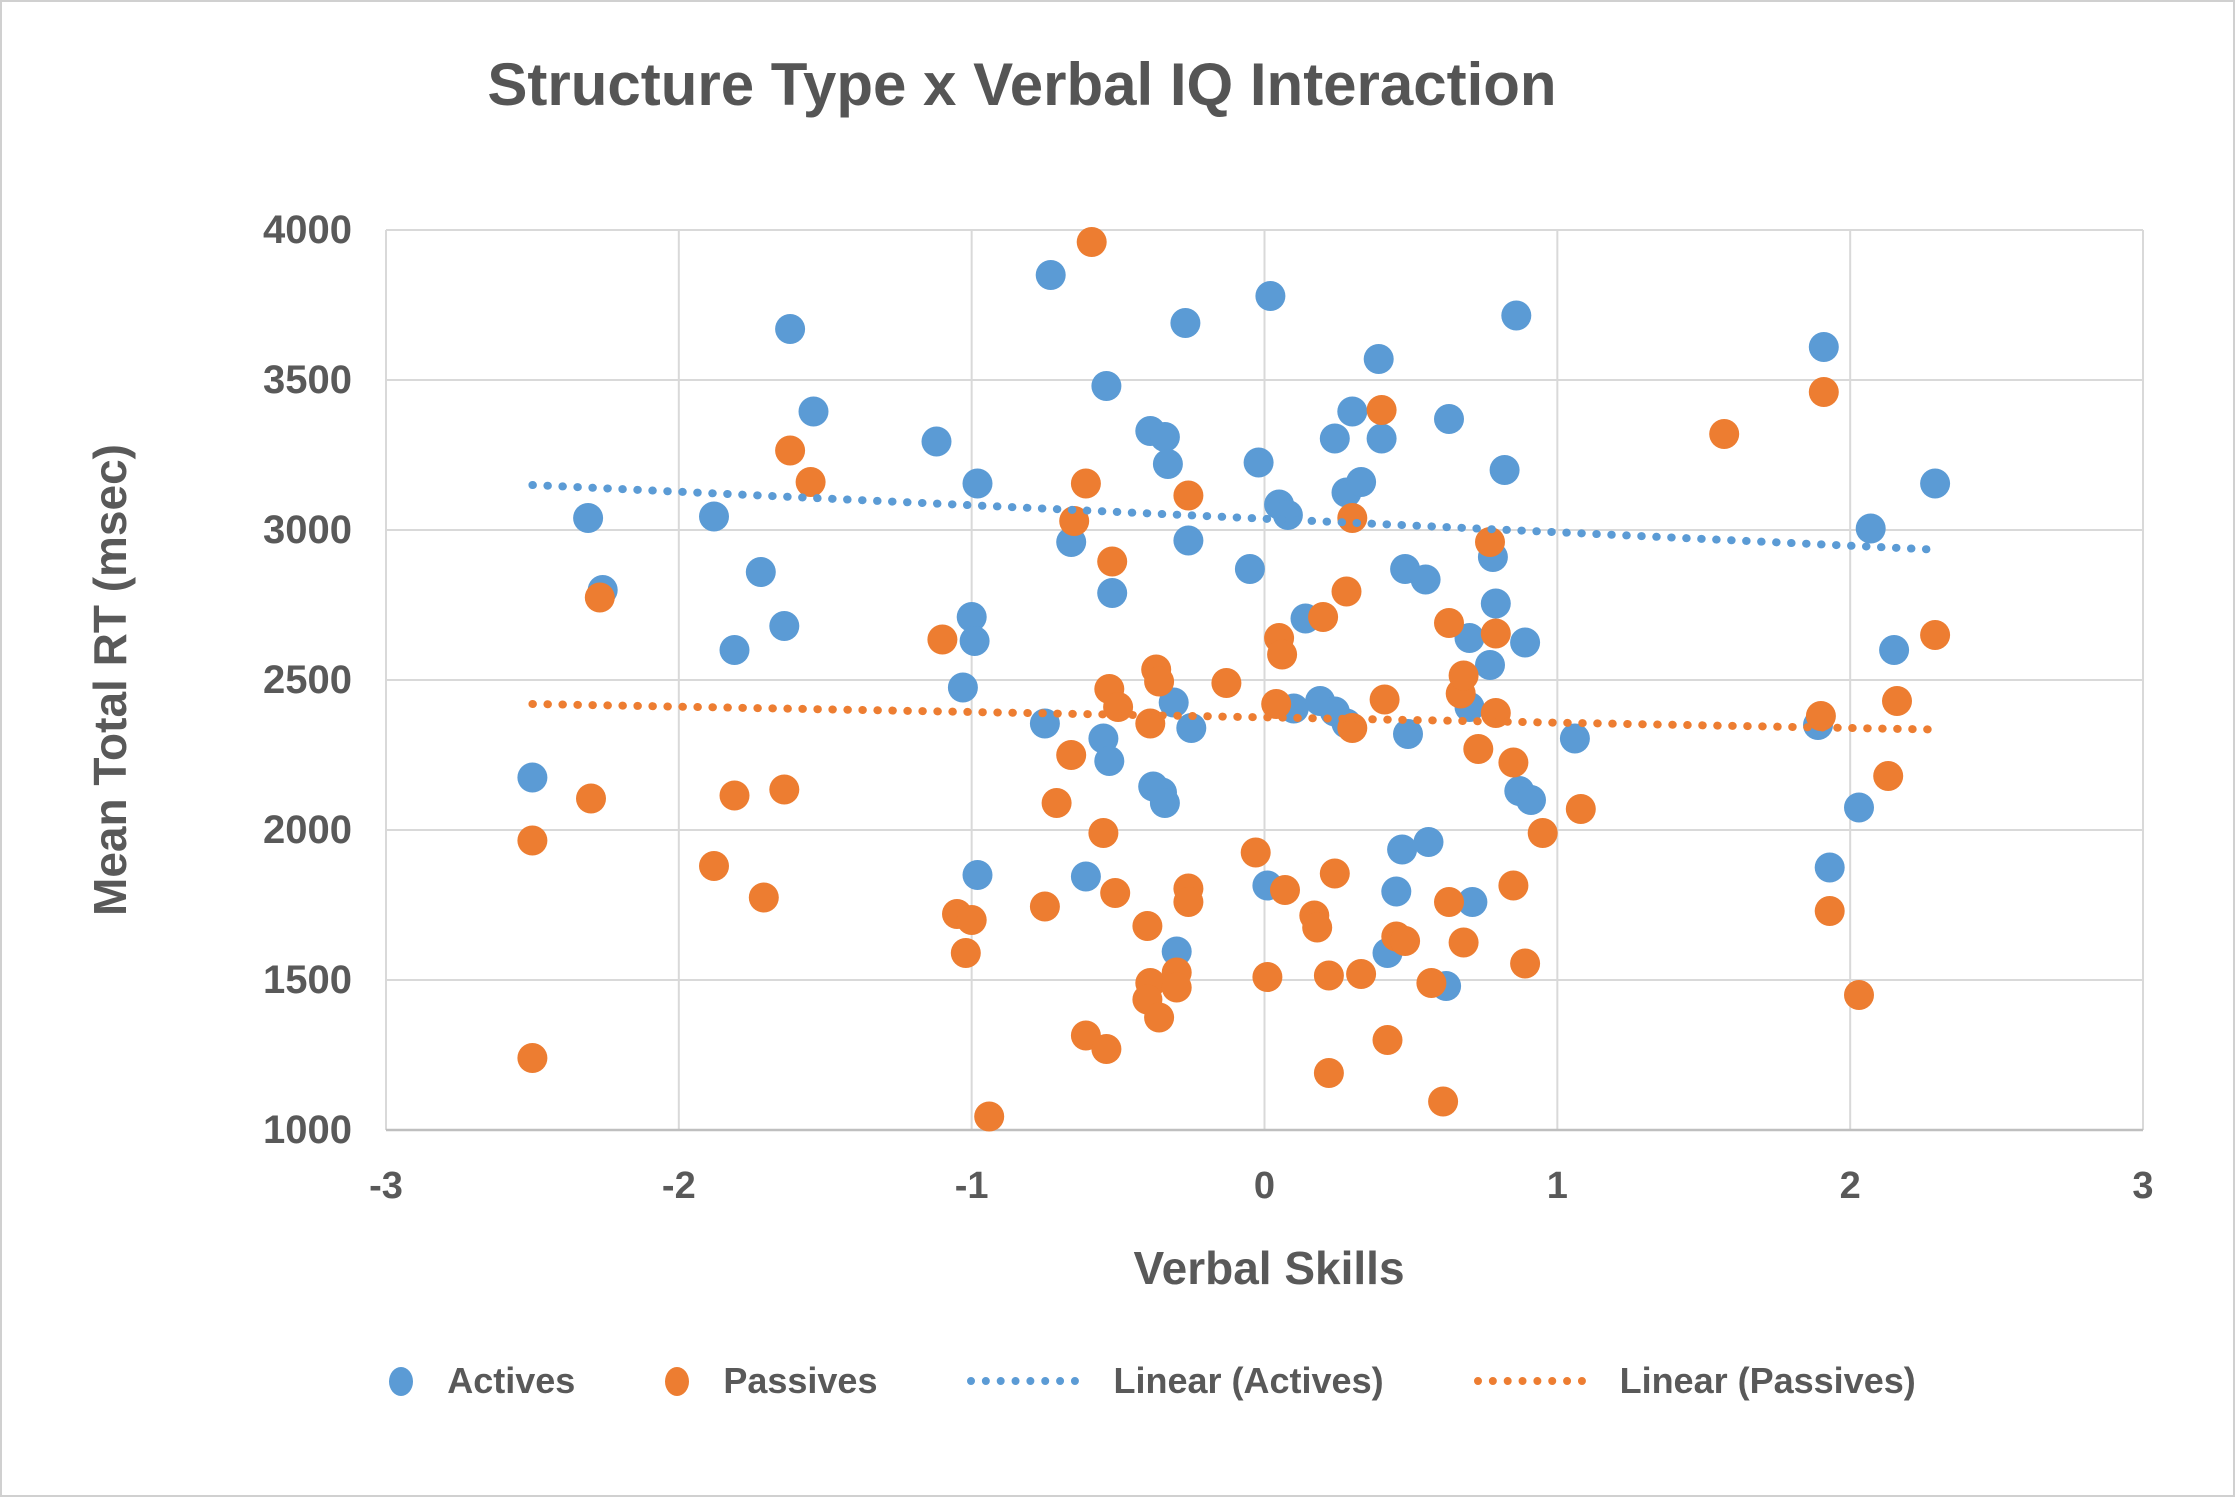 The height and width of the screenshot is (1497, 2235). I want to click on passives-dot-icon, so click(677, 1381).